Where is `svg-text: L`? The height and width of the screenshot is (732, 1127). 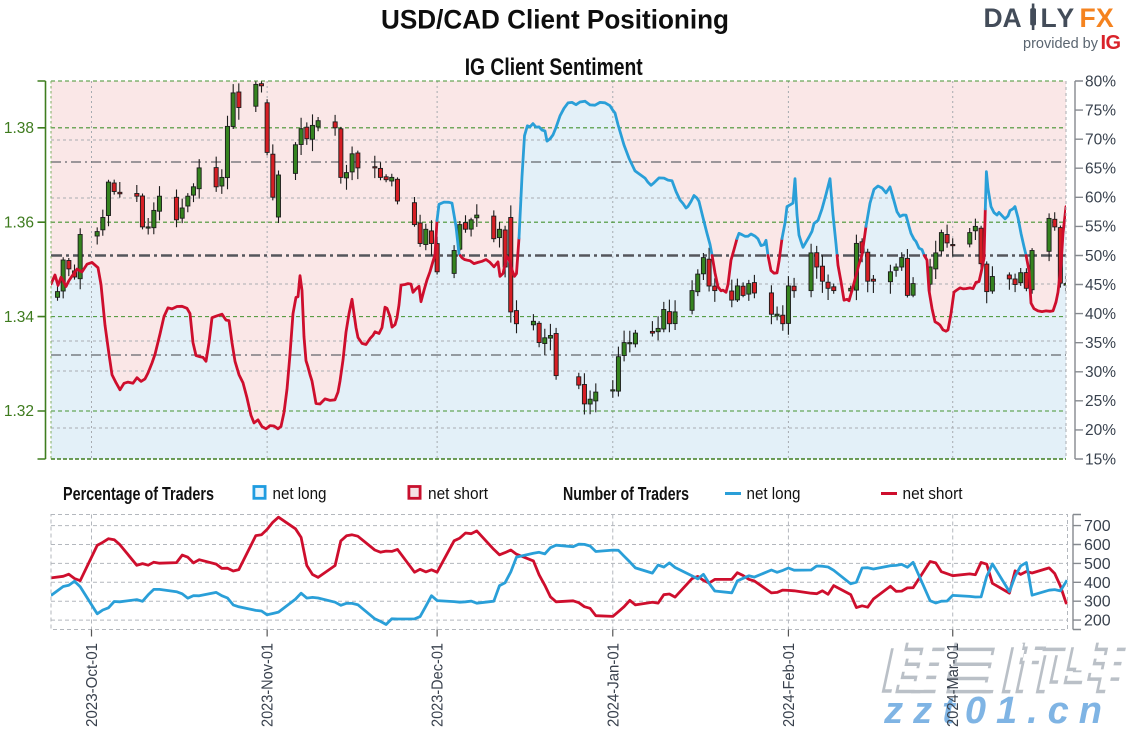 svg-text: L is located at coordinates (1049, 18).